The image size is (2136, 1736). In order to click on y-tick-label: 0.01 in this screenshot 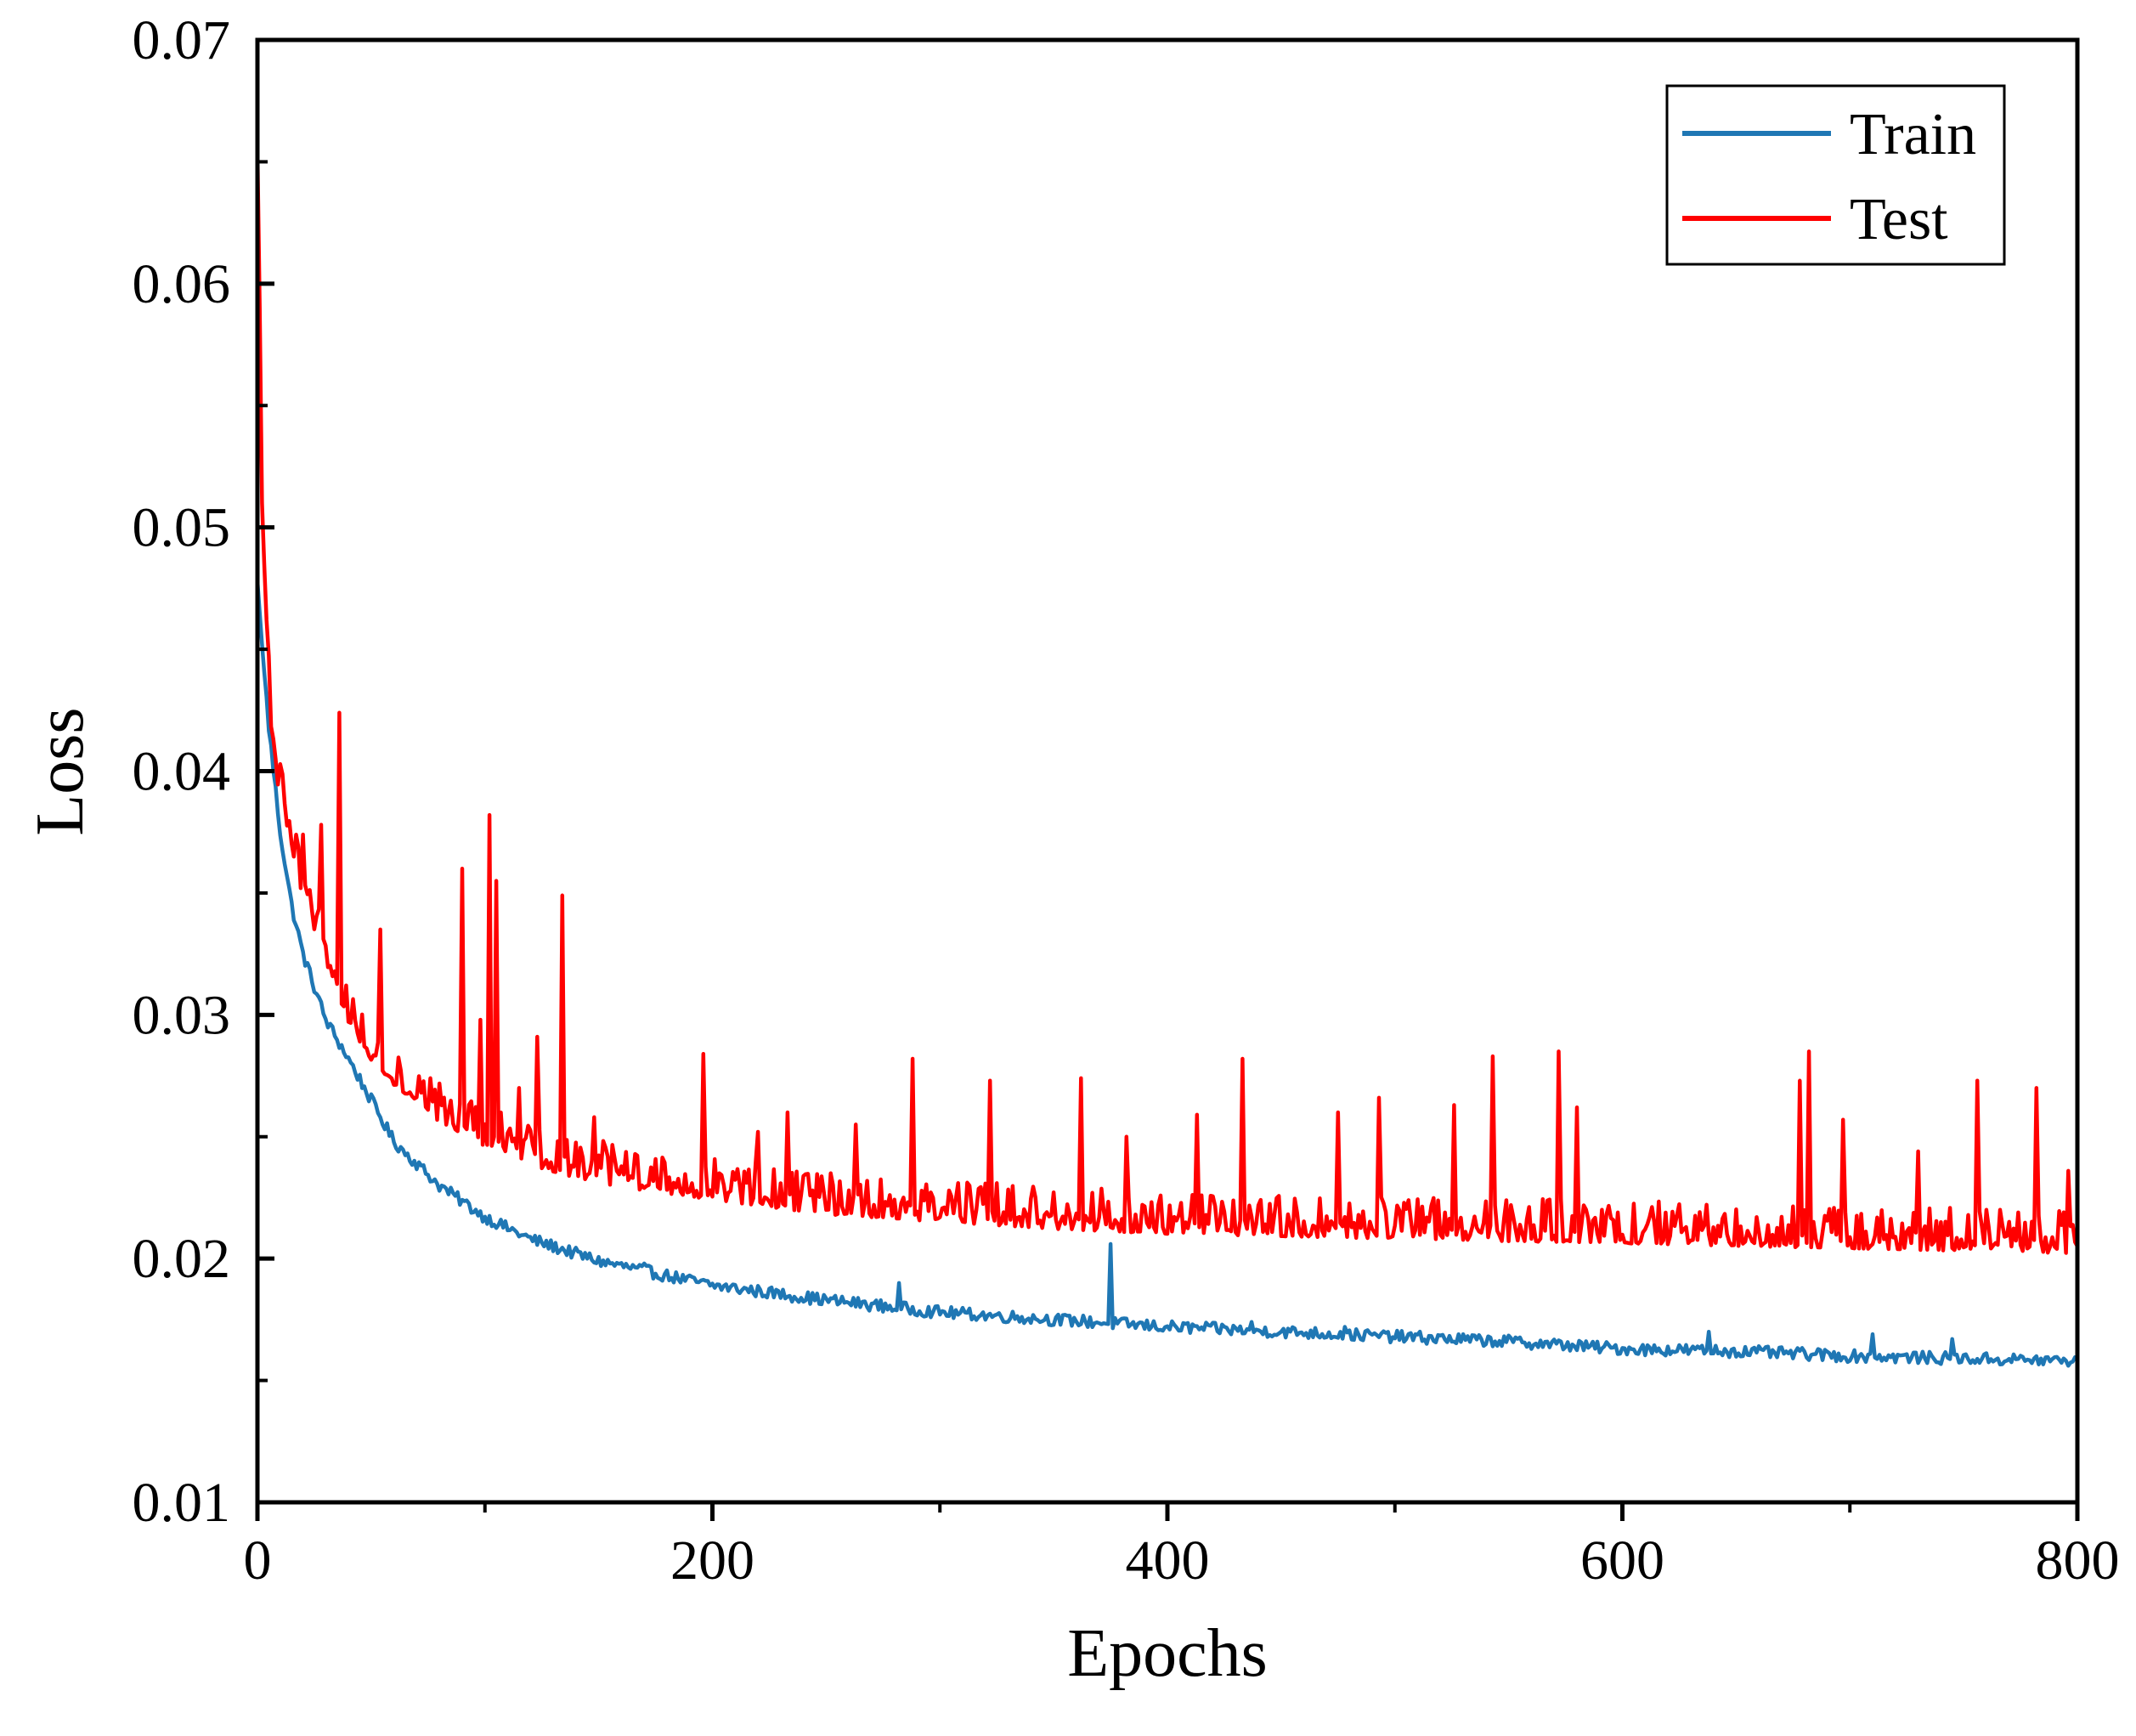, I will do `click(182, 1503)`.